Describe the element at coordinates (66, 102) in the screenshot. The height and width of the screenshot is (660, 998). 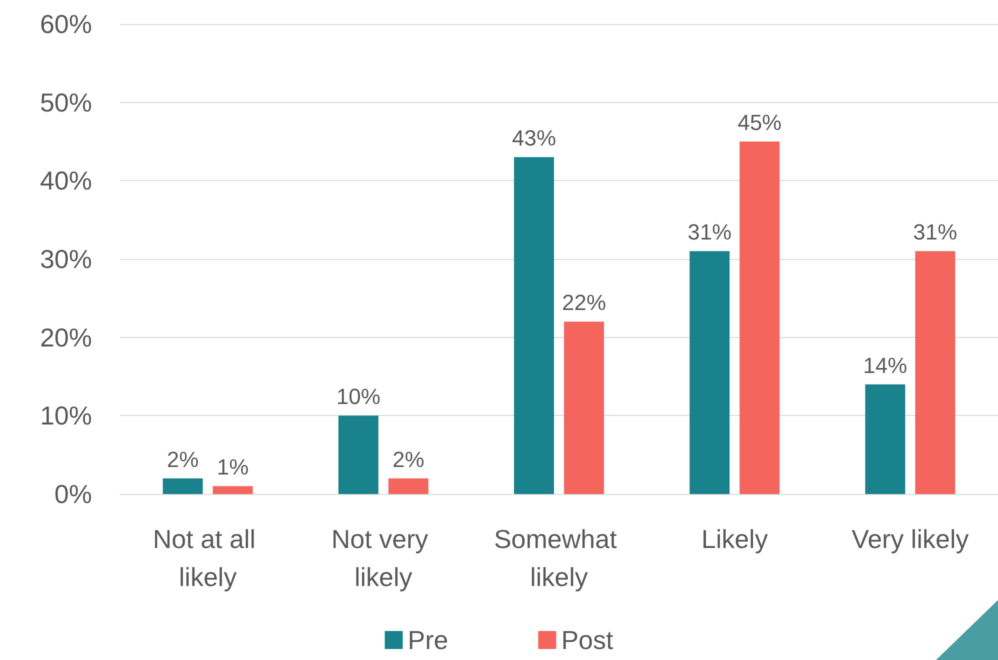
I see `y-tick-label: 50%` at that location.